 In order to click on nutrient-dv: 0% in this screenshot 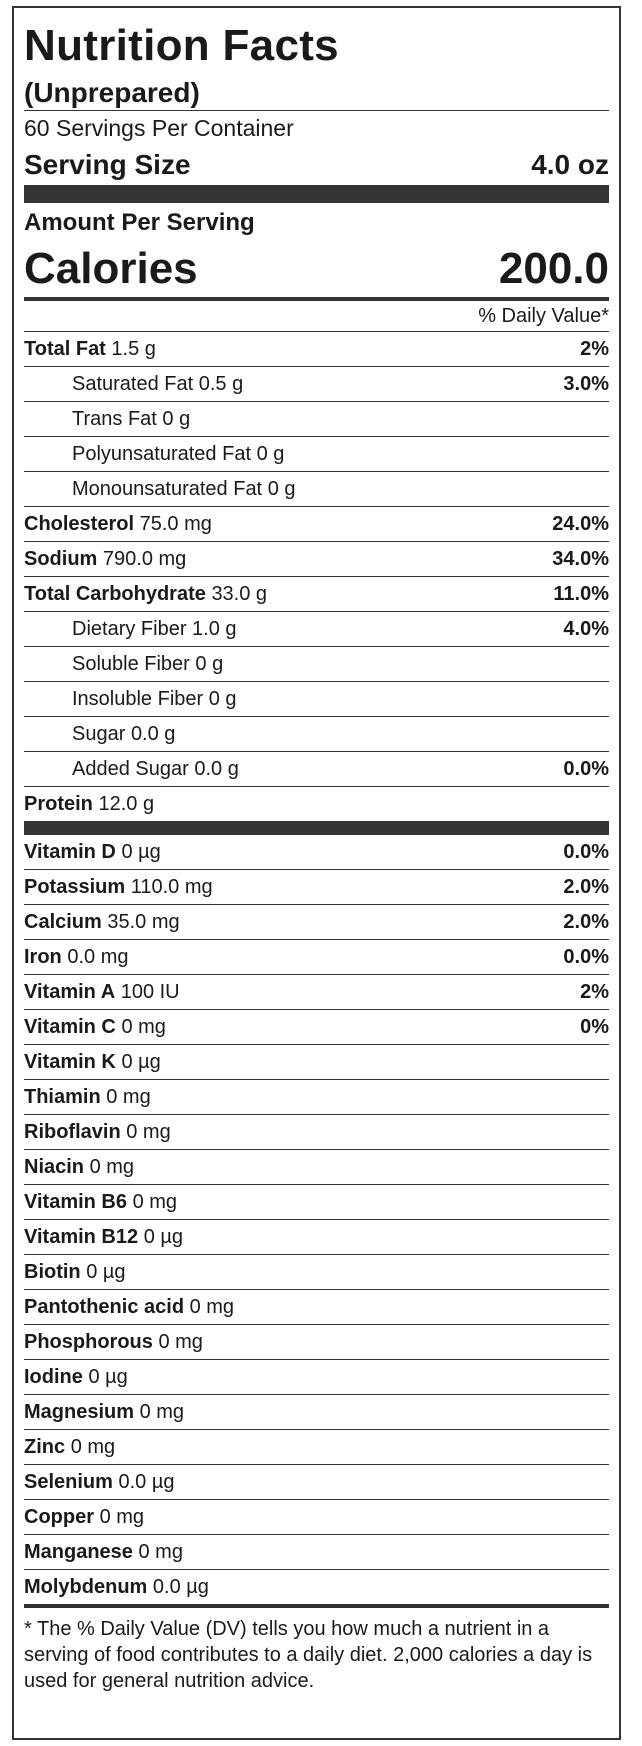, I will do `click(594, 1026)`.